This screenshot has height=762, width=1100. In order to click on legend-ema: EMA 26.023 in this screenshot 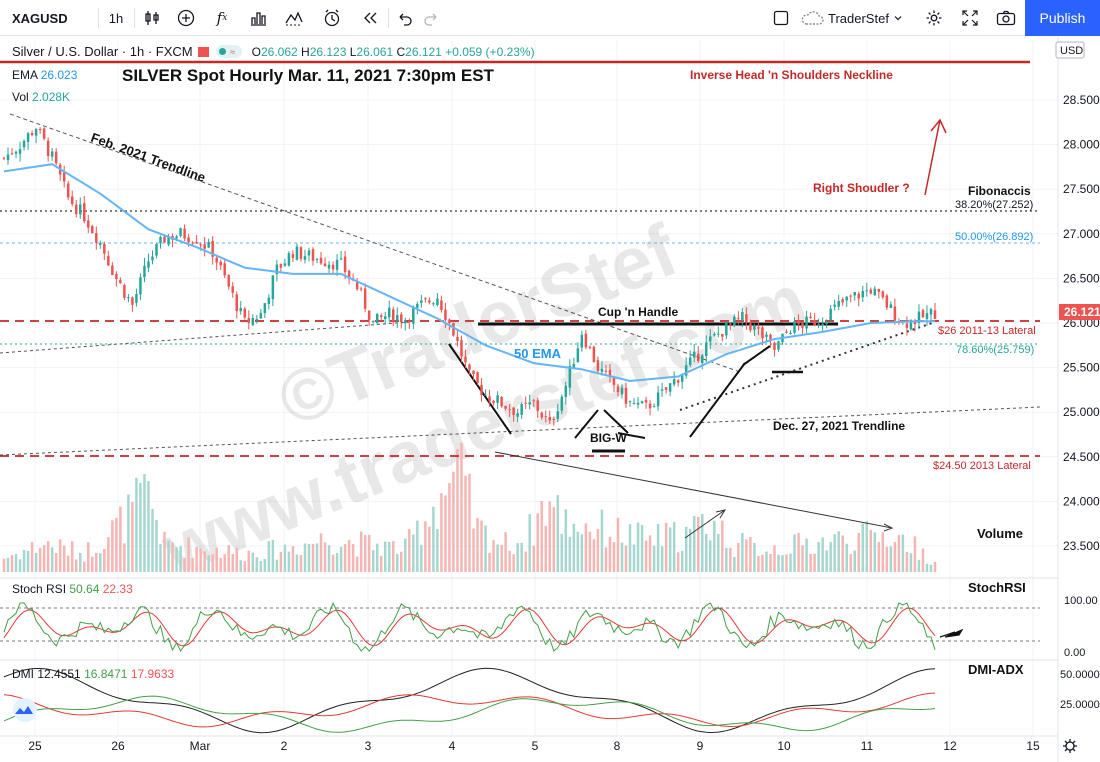, I will do `click(44, 75)`.